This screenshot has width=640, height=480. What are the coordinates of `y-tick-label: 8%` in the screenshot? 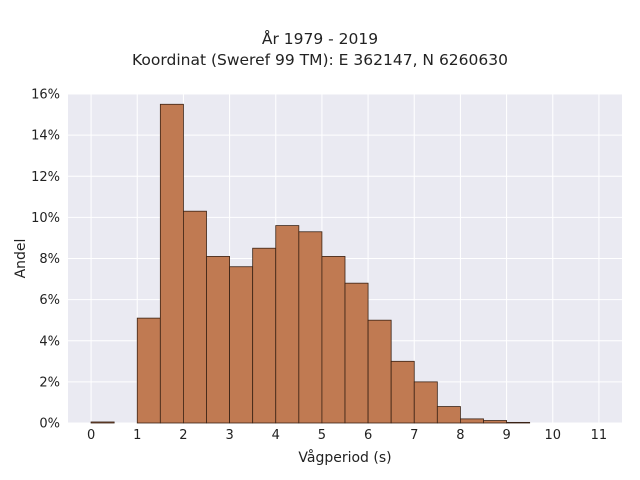 It's located at (49, 259).